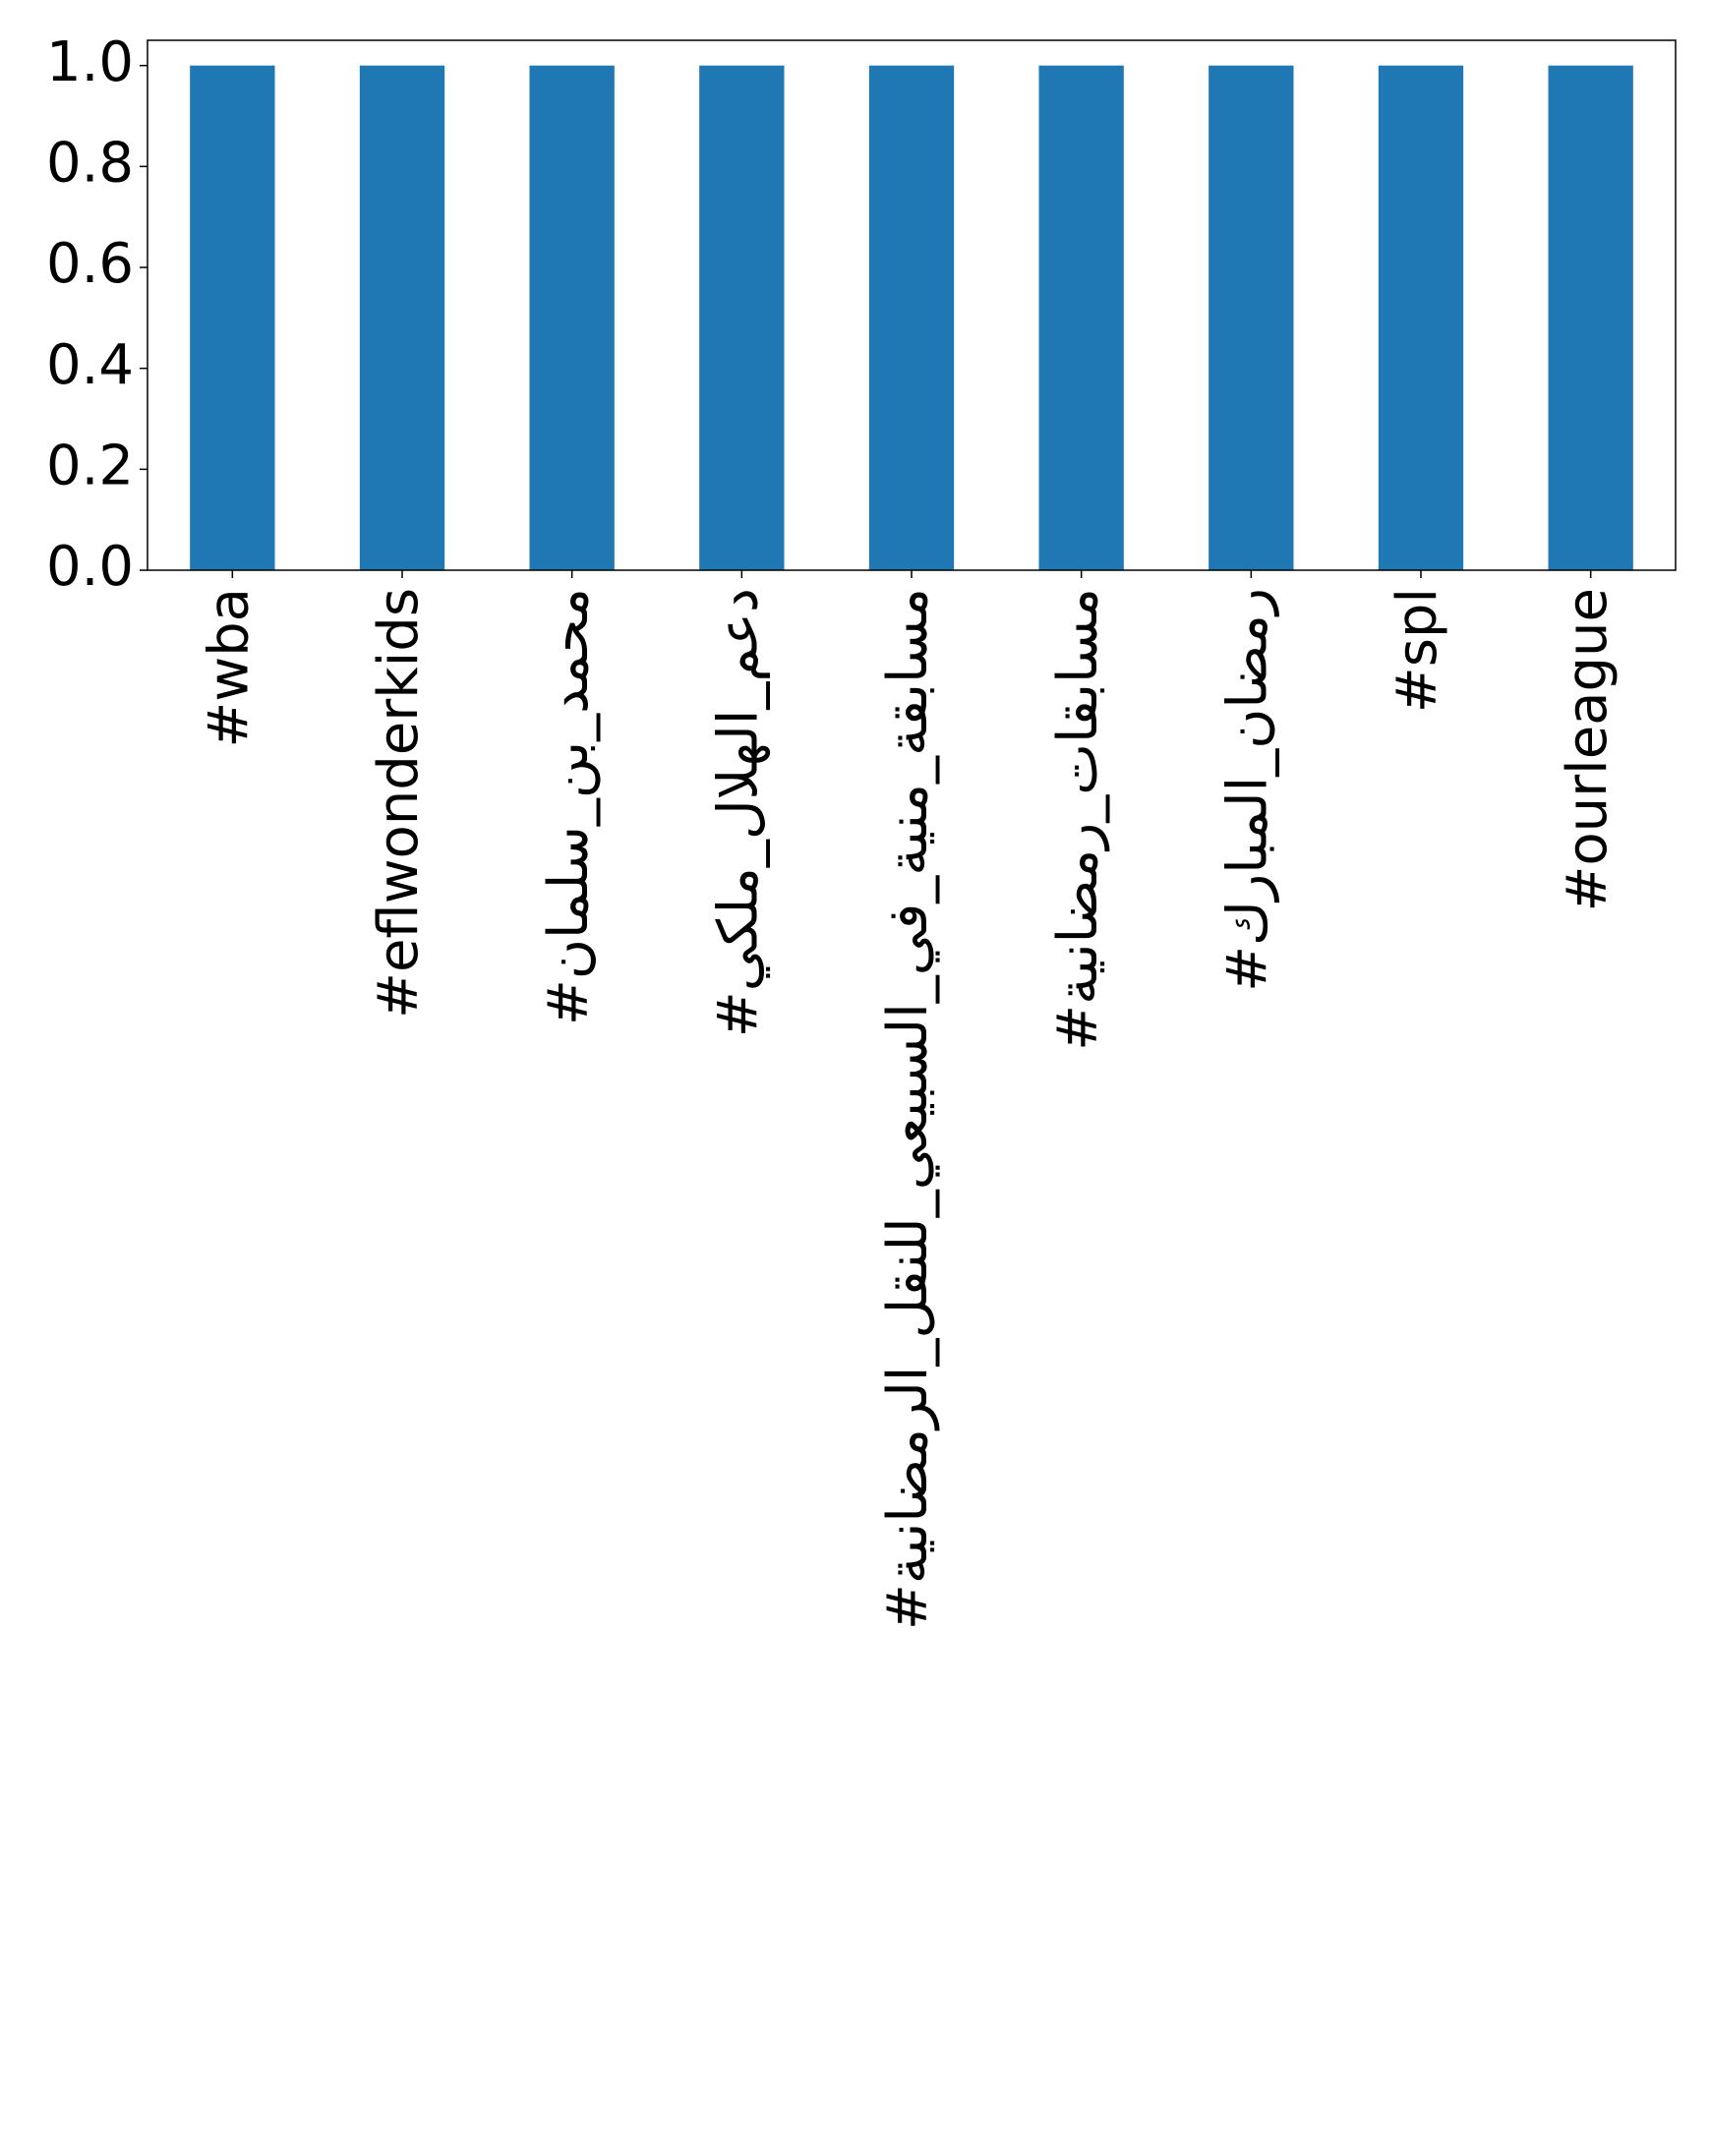 Image resolution: width=1710 pixels, height=2156 pixels. What do you see at coordinates (738, 813) in the screenshot?
I see `x-tick-label: #دعم_الهلال_ملكي` at bounding box center [738, 813].